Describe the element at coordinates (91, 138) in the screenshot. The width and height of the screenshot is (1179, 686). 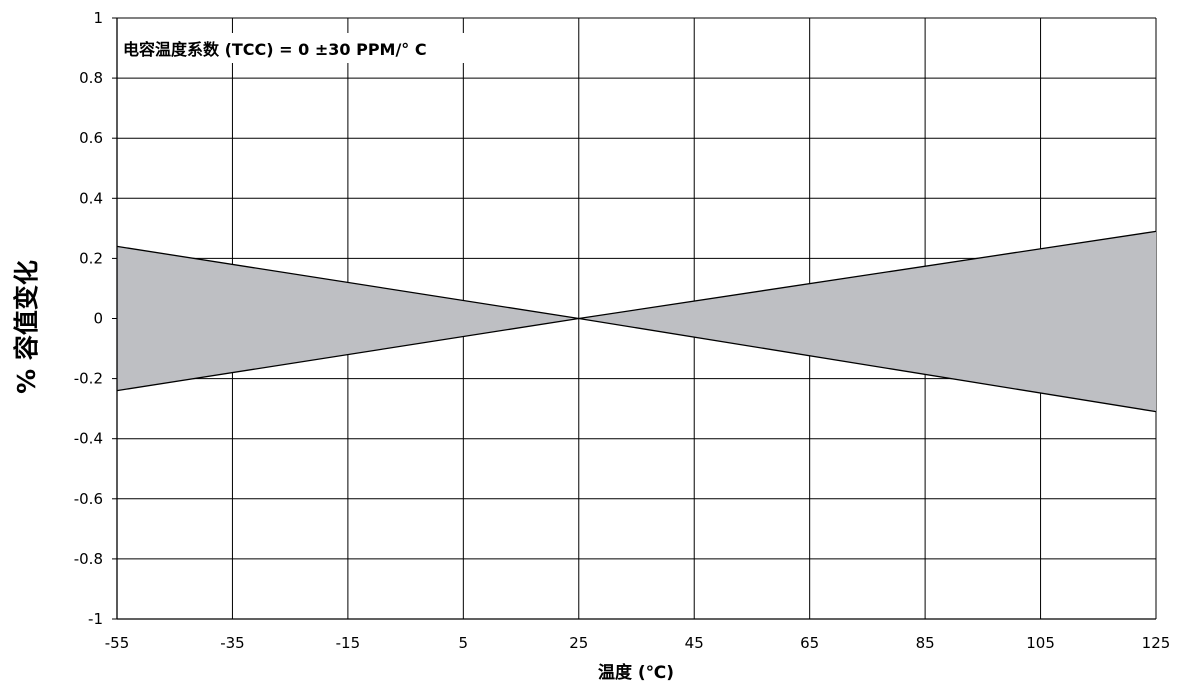
I see `y-tick-label: 0.6` at that location.